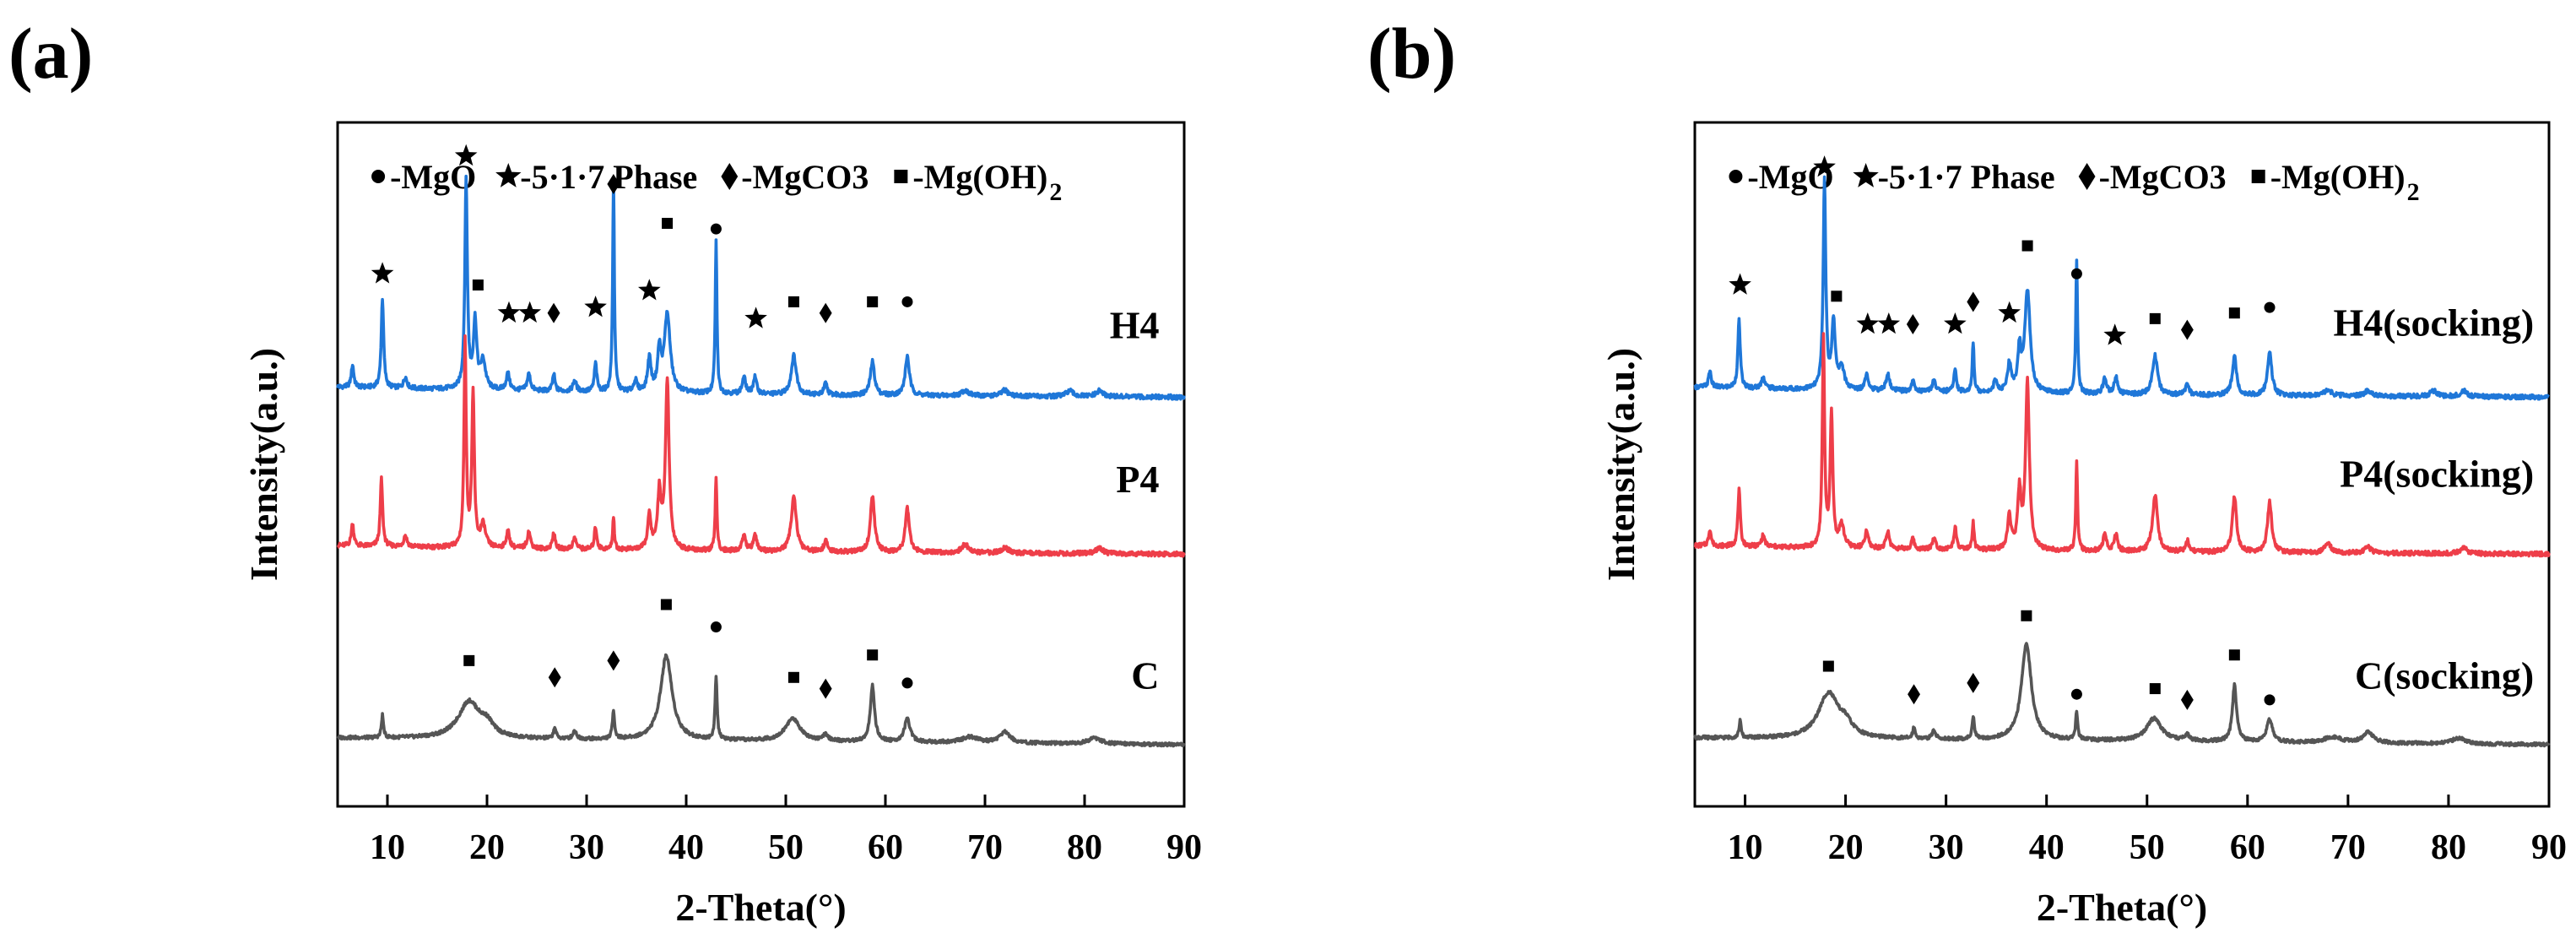 Image resolution: width=2576 pixels, height=944 pixels. Describe the element at coordinates (761, 446) in the screenshot. I see `series-line-P4` at that location.